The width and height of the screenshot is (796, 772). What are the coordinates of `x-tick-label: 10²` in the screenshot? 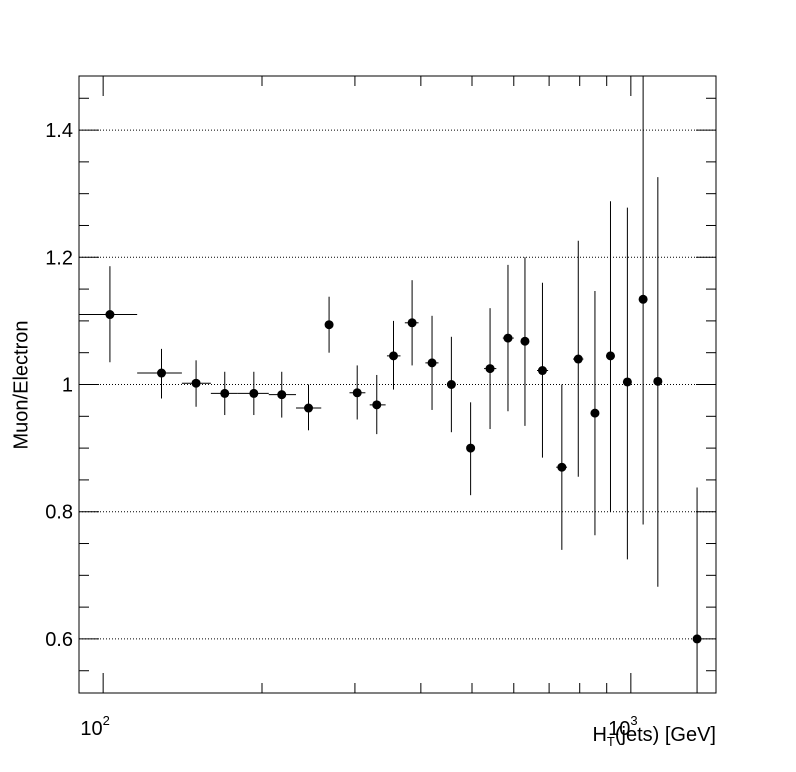 It's located at (94, 726).